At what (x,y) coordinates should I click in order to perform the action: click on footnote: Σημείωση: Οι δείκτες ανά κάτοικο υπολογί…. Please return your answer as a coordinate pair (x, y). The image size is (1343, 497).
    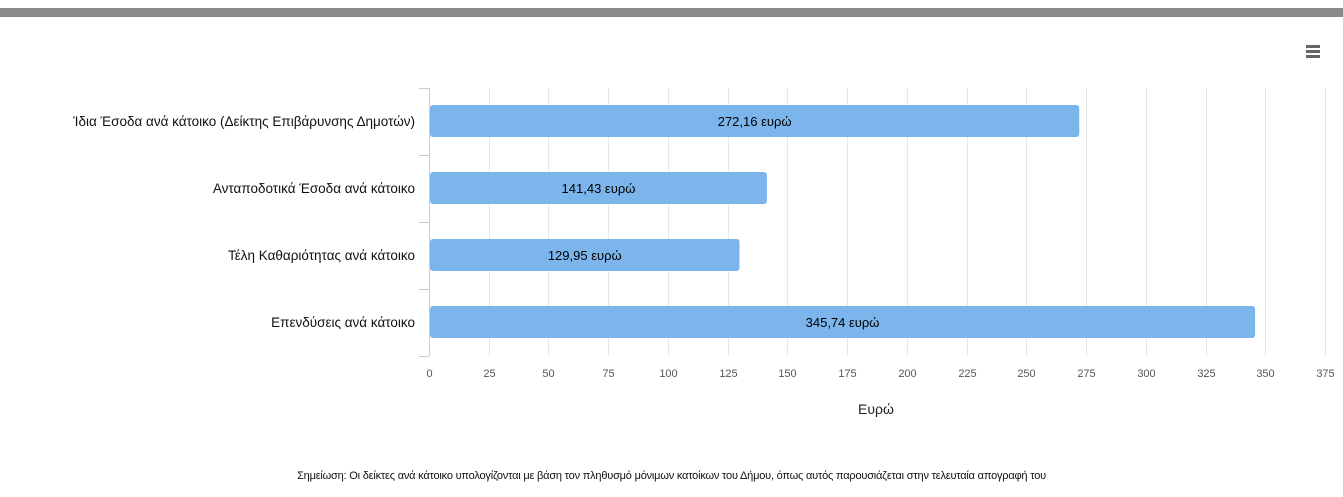
    Looking at the image, I should click on (671, 476).